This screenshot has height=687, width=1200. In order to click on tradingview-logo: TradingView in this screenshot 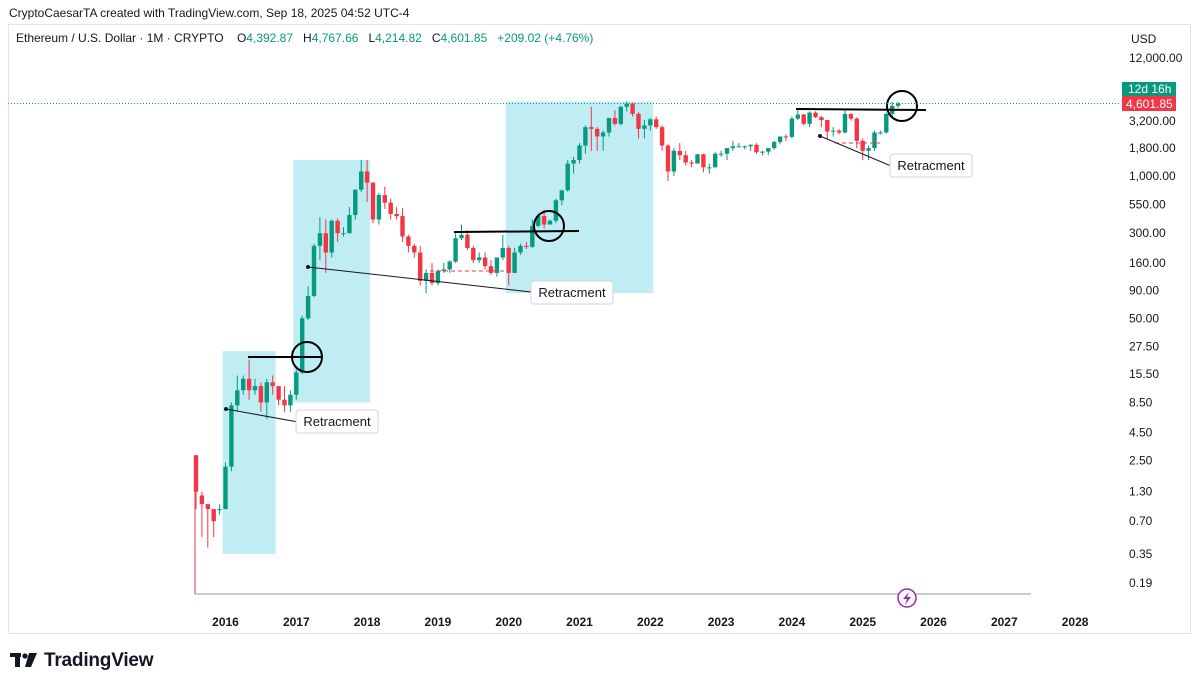, I will do `click(82, 661)`.